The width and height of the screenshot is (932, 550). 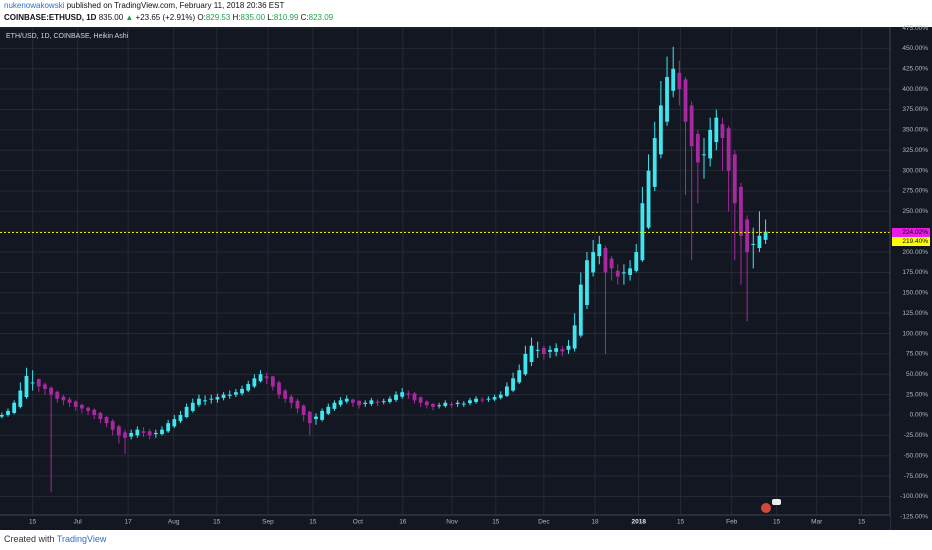 What do you see at coordinates (817, 522) in the screenshot?
I see `x-tick-label: Mar` at bounding box center [817, 522].